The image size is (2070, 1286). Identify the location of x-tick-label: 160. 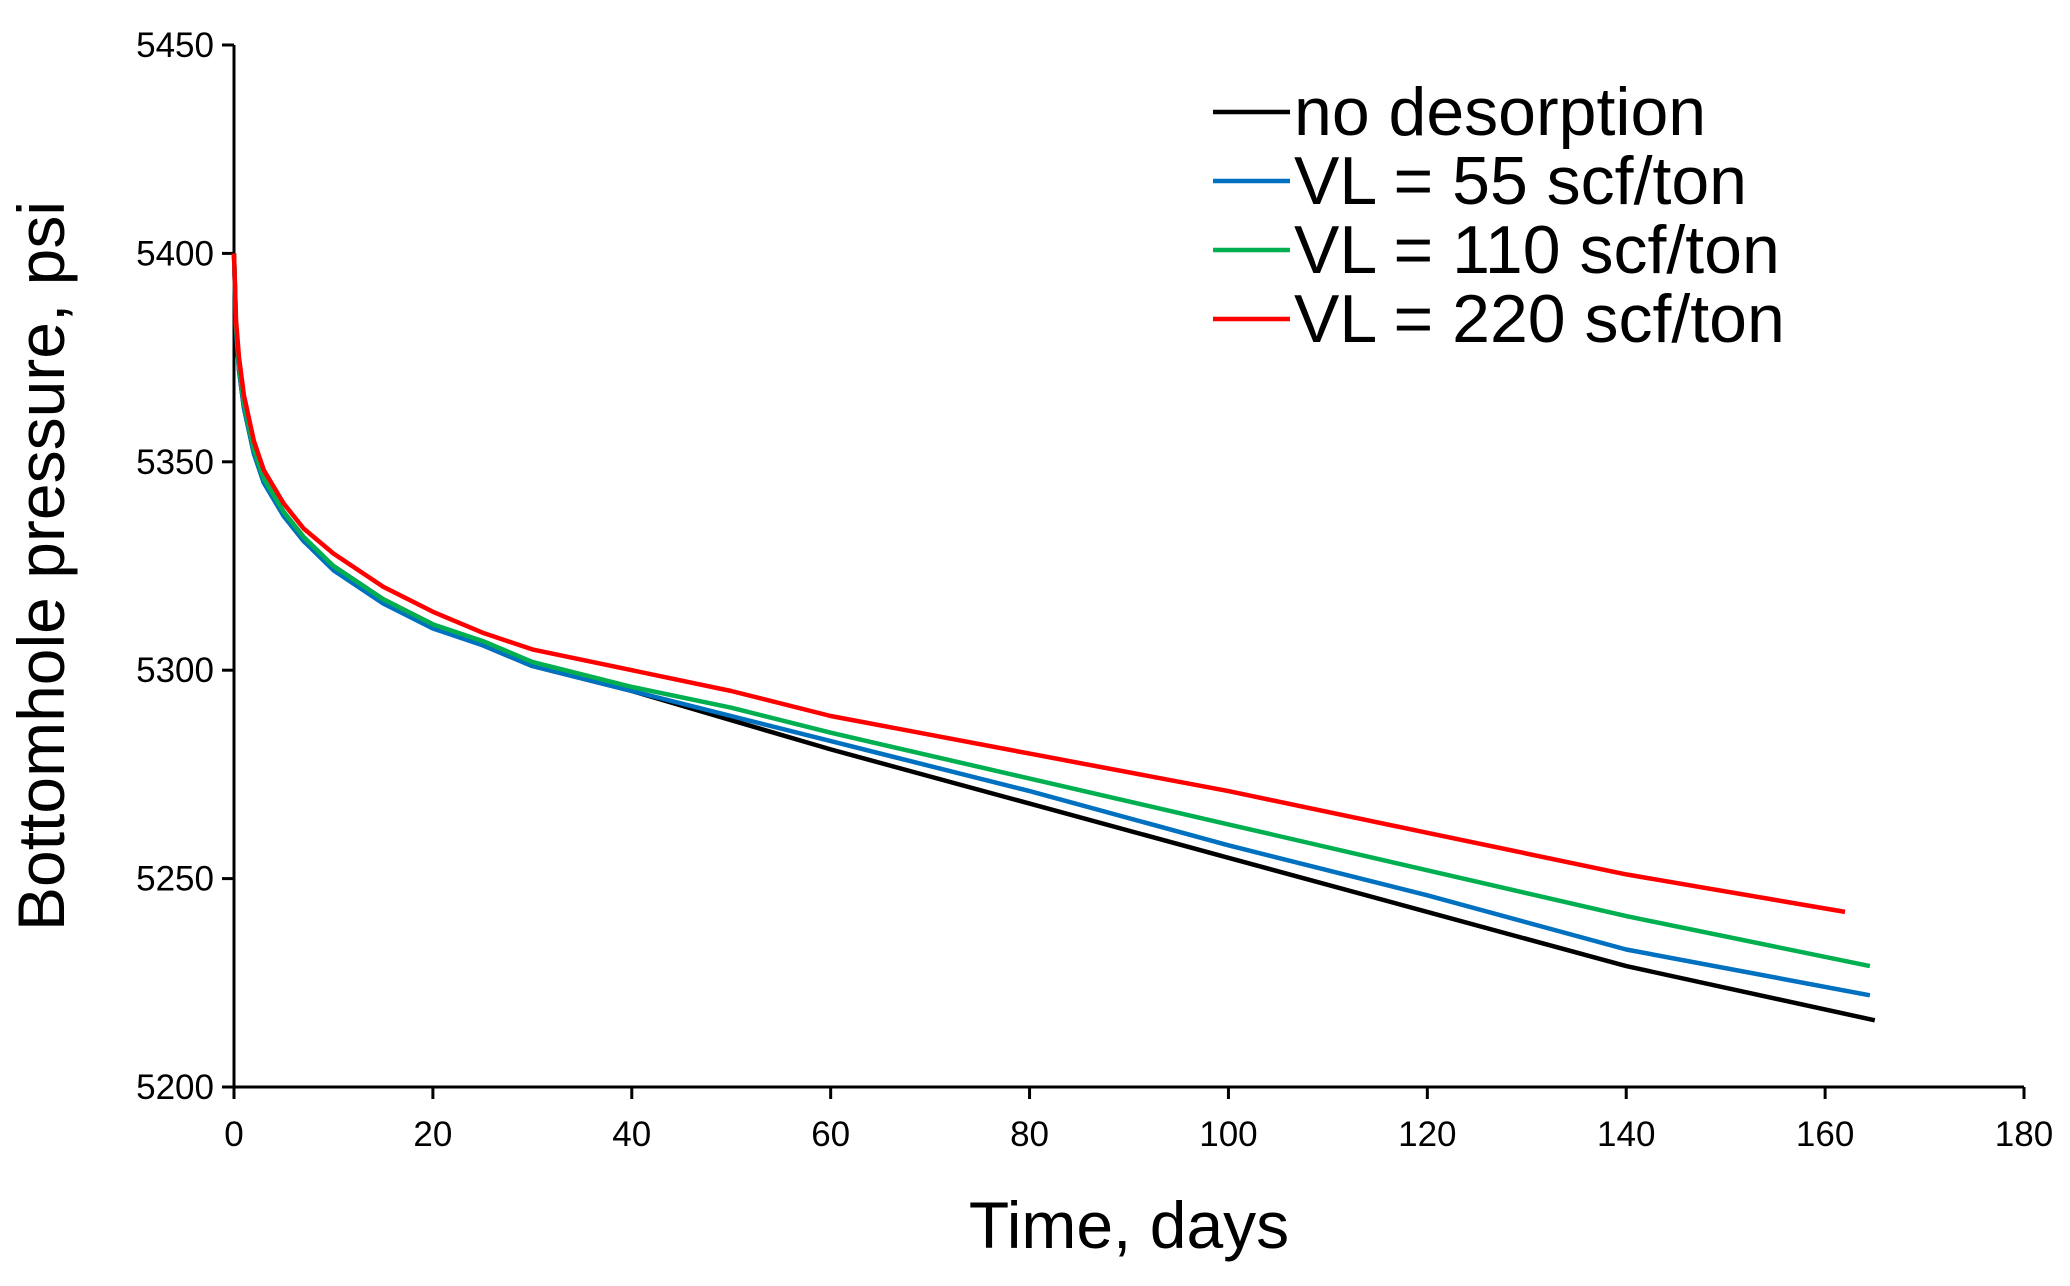
(1825, 1134).